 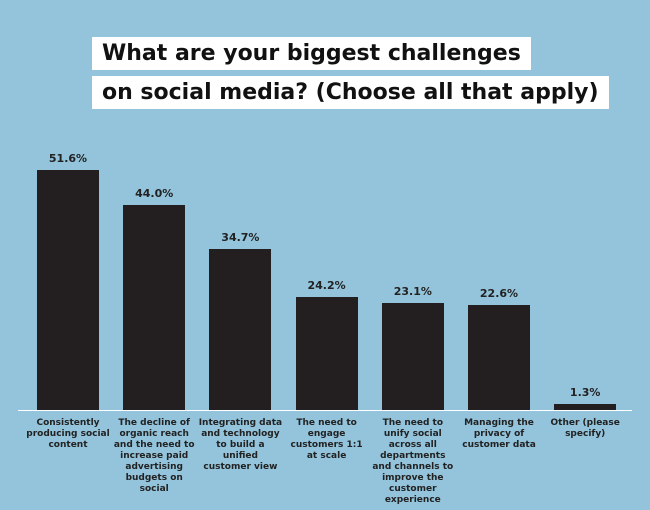 What do you see at coordinates (585, 392) in the screenshot?
I see `value-label: 1.3%` at bounding box center [585, 392].